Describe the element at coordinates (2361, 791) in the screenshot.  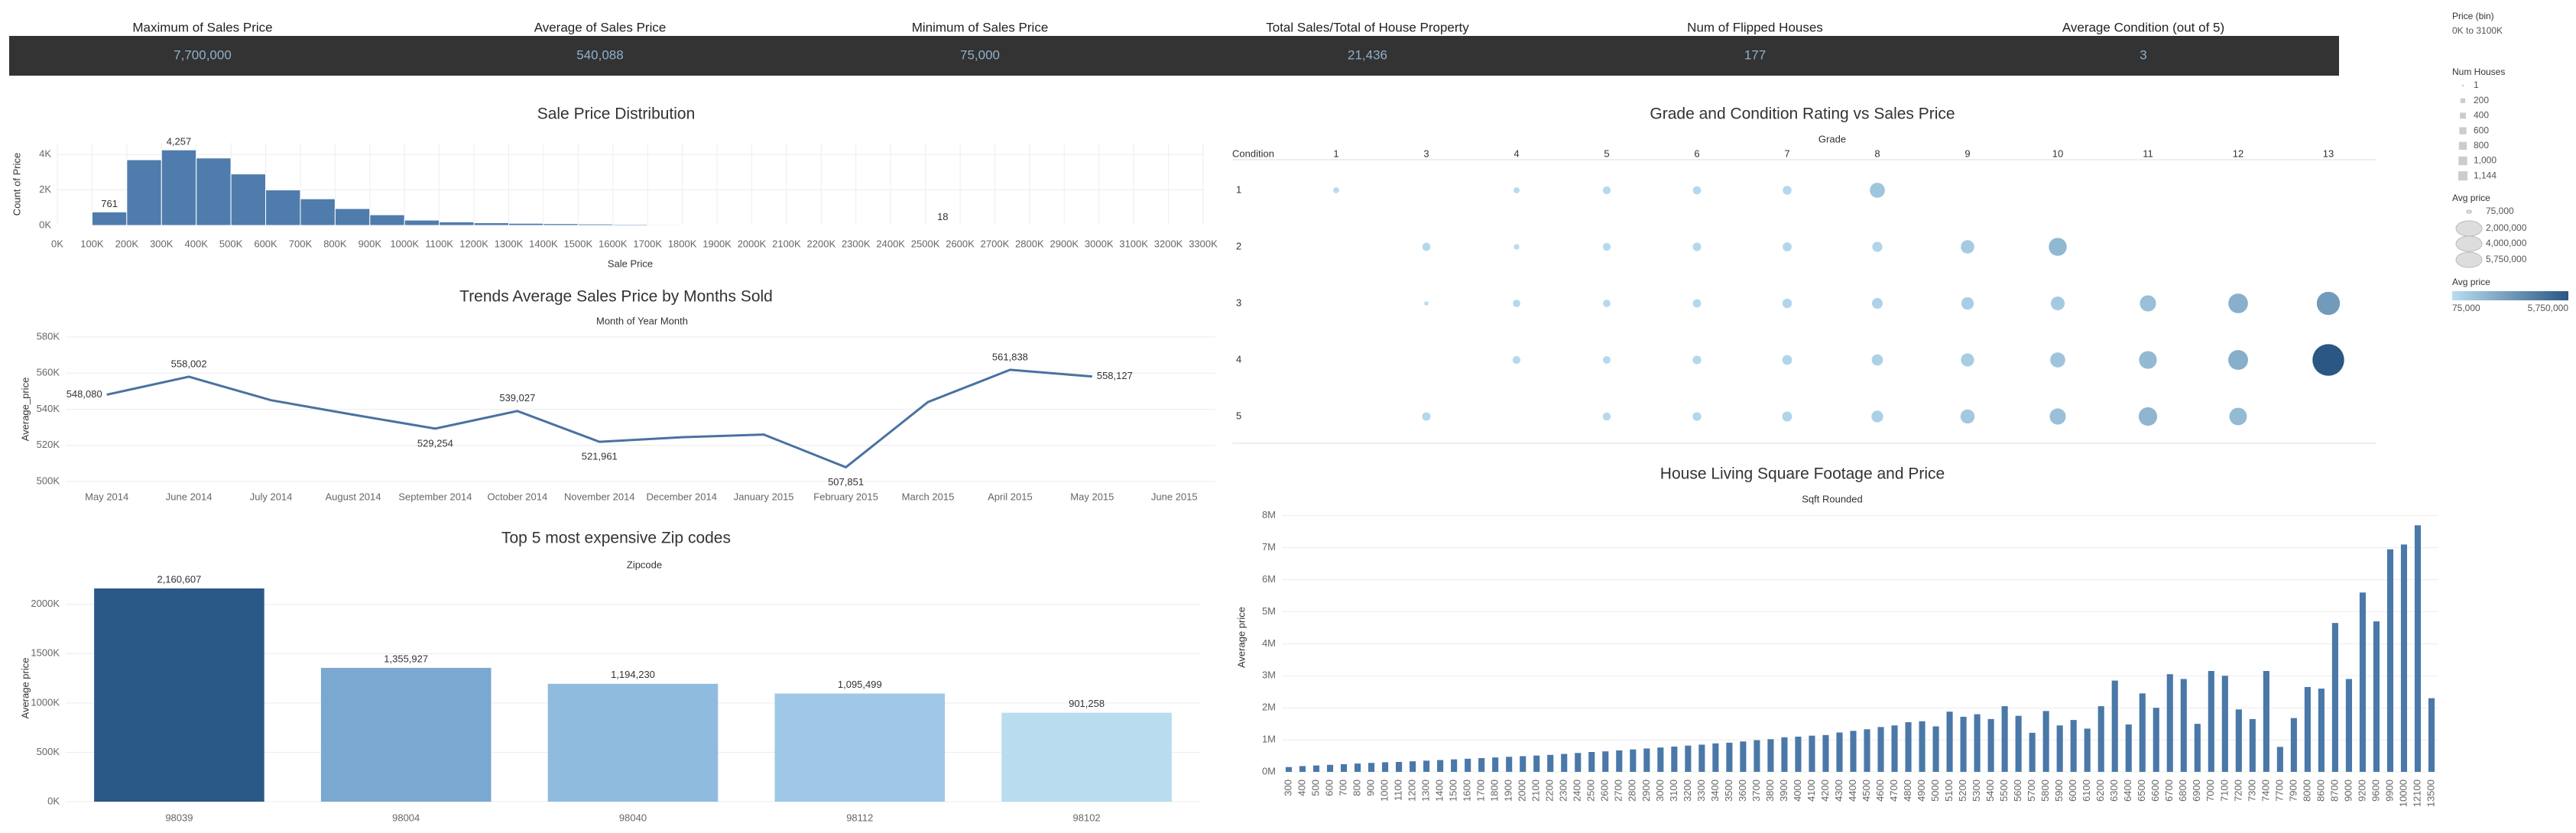
I see `x-tick-label: 9200` at that location.